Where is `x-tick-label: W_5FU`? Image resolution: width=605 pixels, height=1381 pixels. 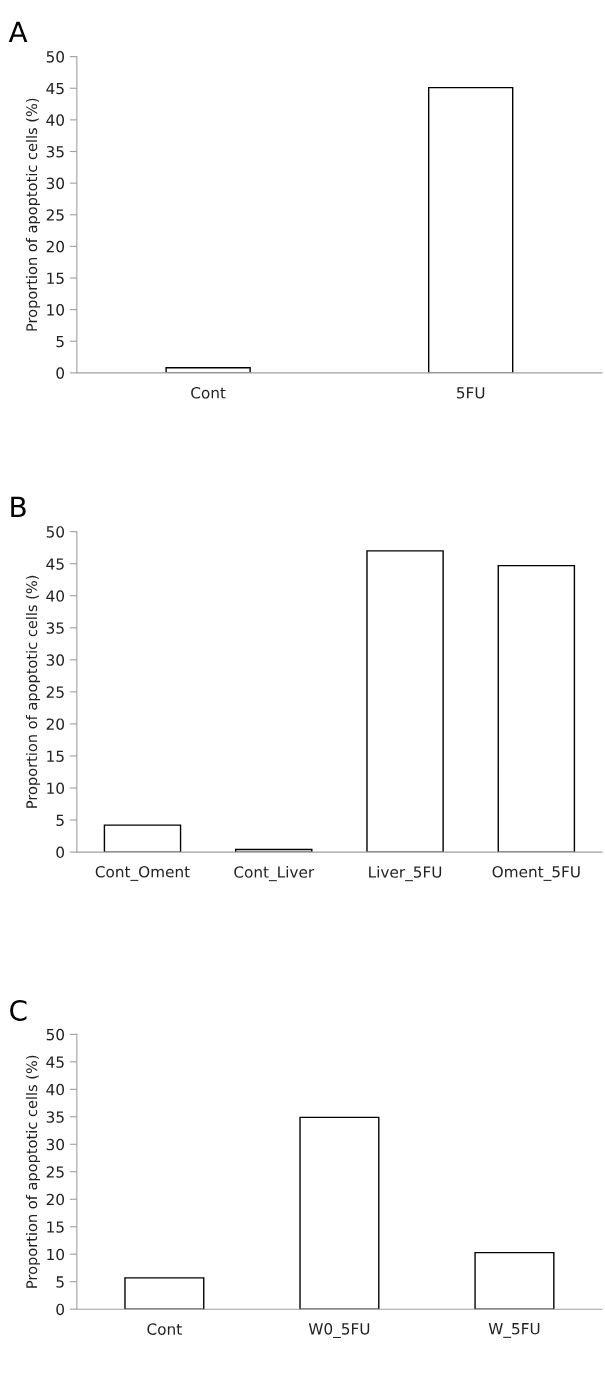 x-tick-label: W_5FU is located at coordinates (514, 1330).